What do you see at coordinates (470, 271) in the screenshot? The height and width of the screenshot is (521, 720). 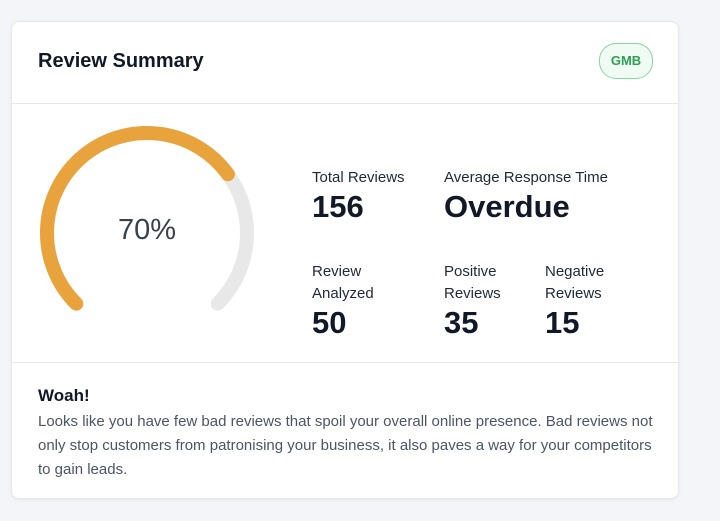 I see `stat-label-line1: Positive` at bounding box center [470, 271].